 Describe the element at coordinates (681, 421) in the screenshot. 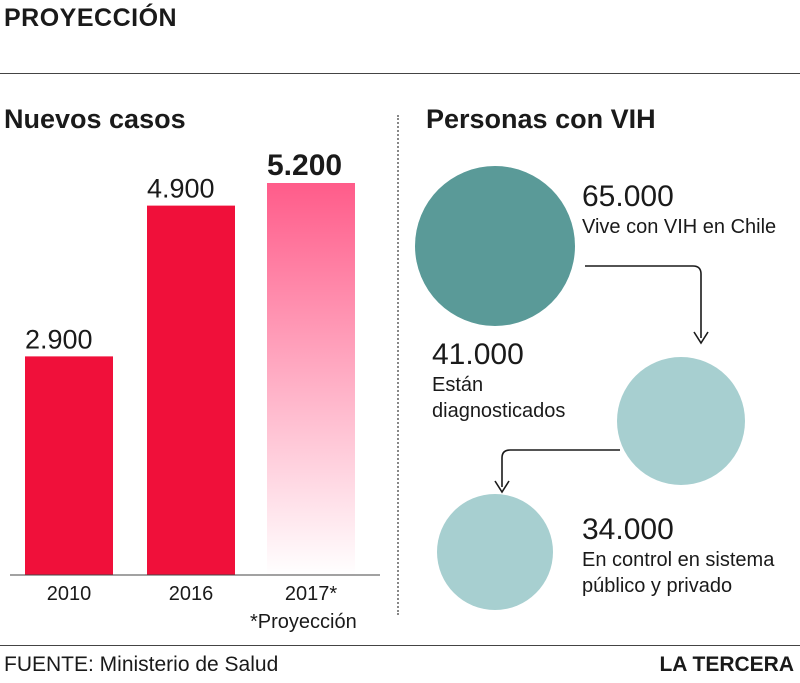

I see `bubble-diagnosticados` at that location.